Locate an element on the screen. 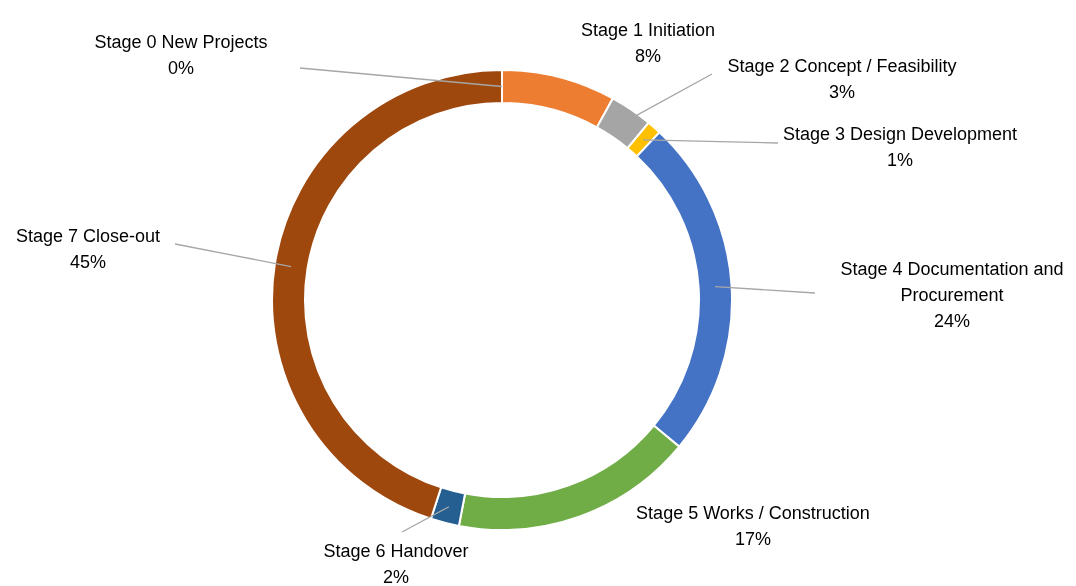 Image resolution: width=1076 pixels, height=586 pixels. data-label: 1% is located at coordinates (900, 160).